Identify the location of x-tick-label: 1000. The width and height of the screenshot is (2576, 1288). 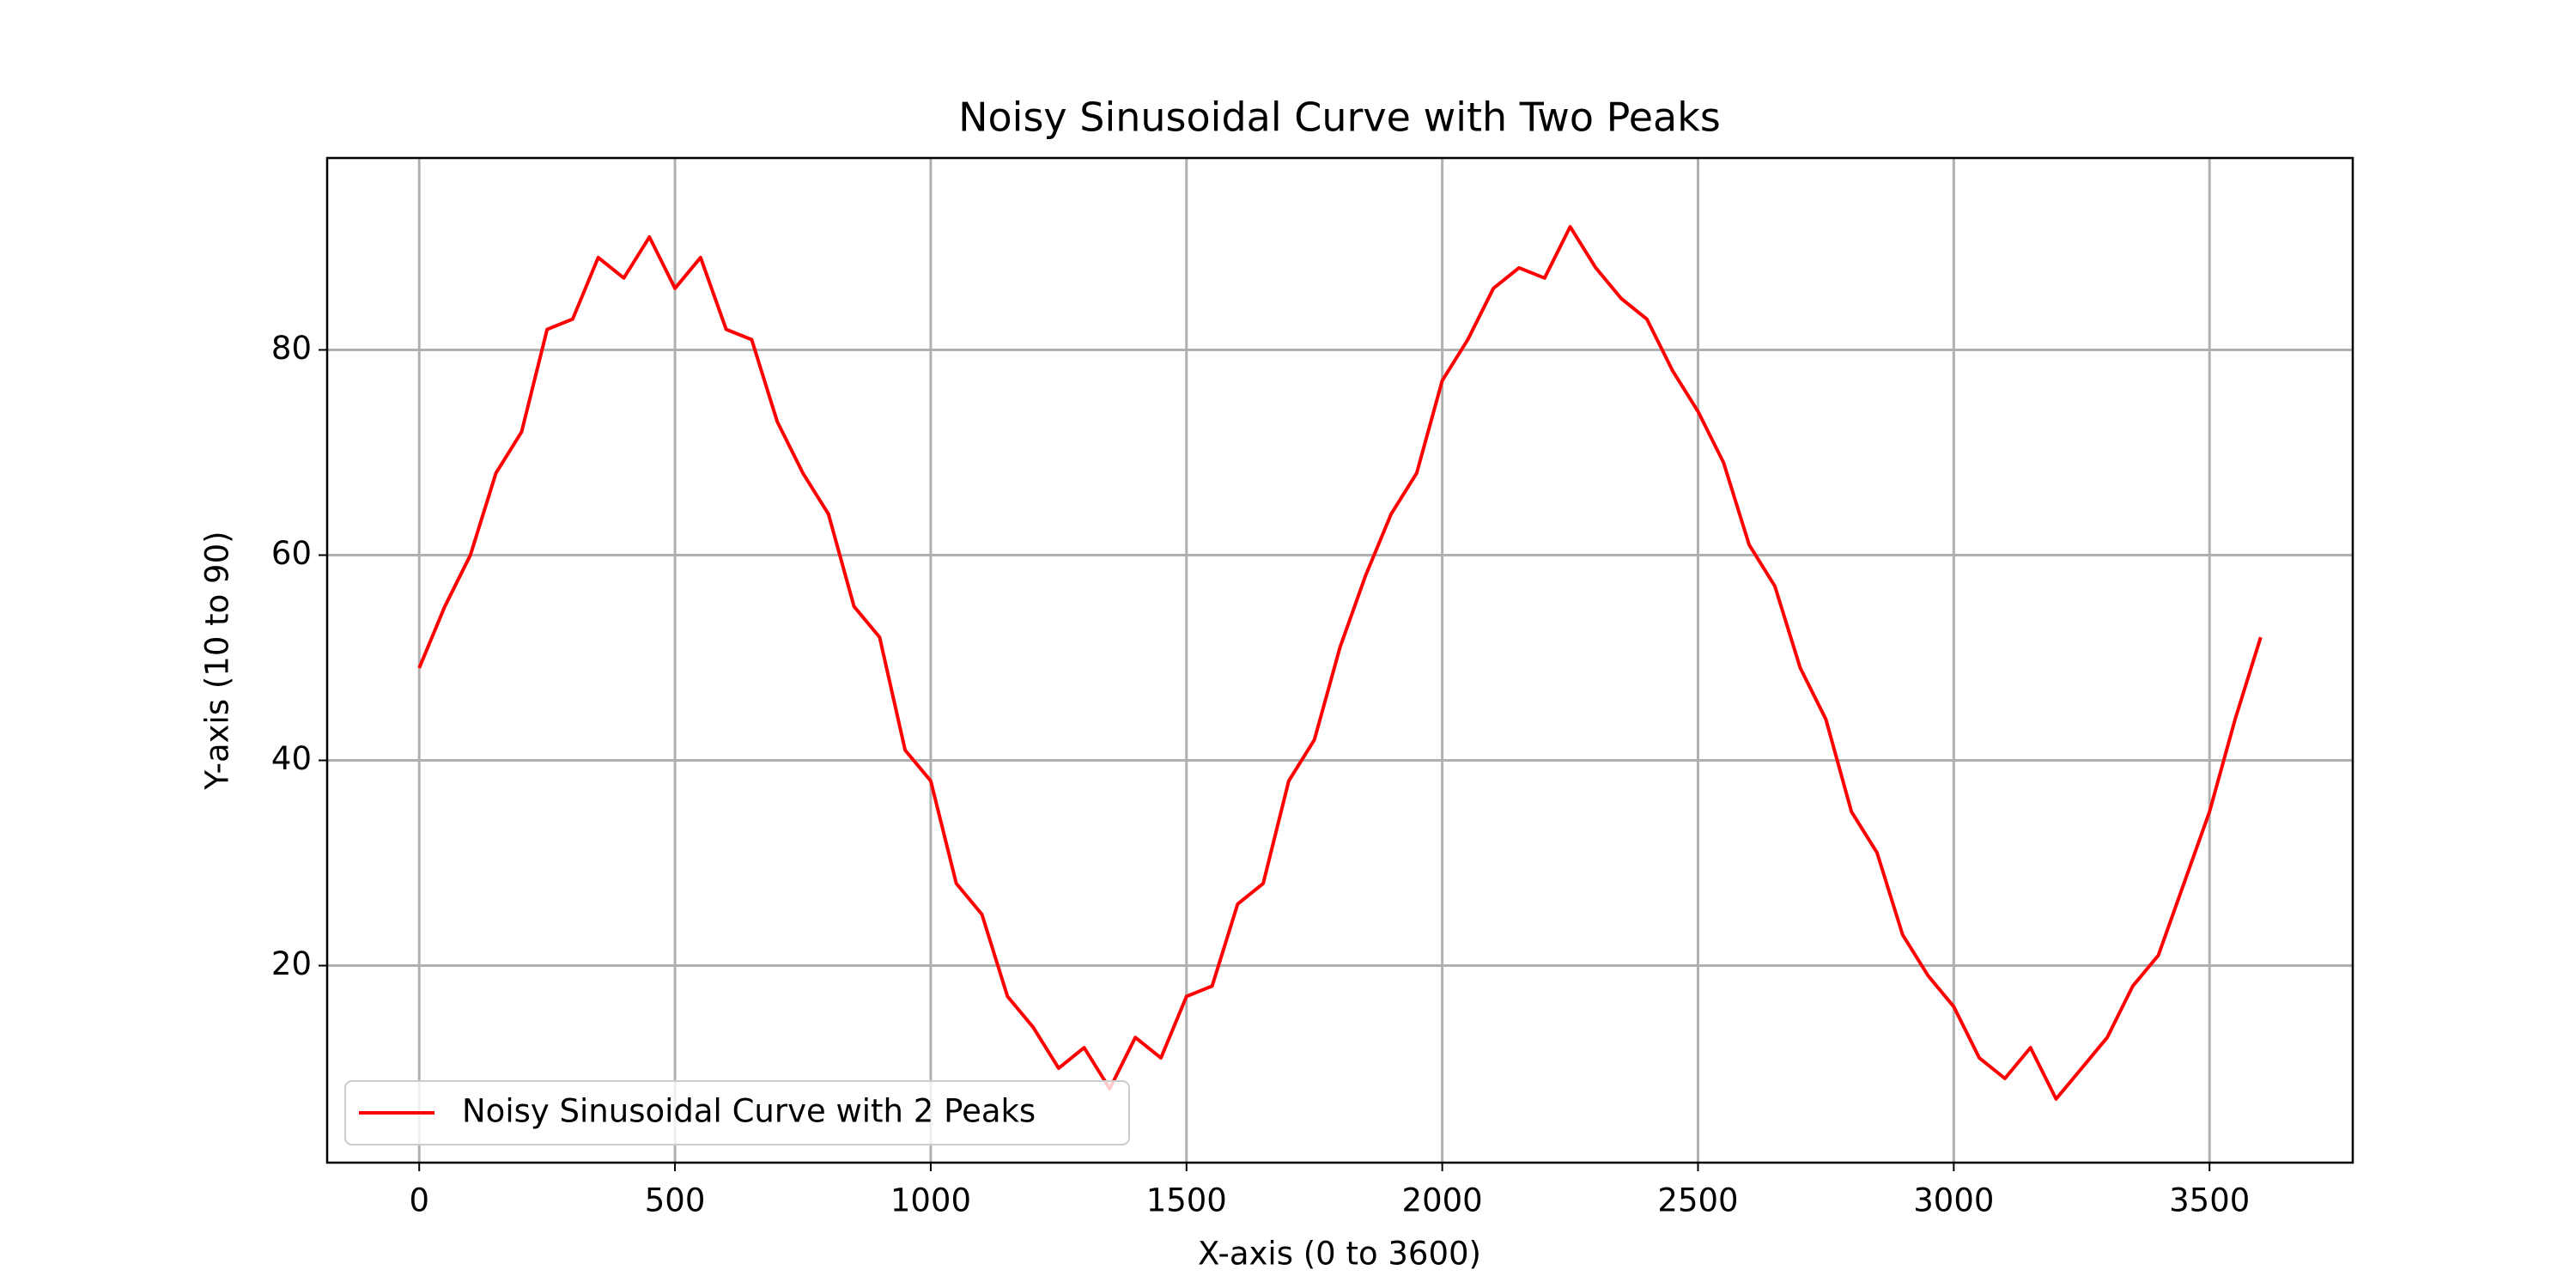
(930, 1200).